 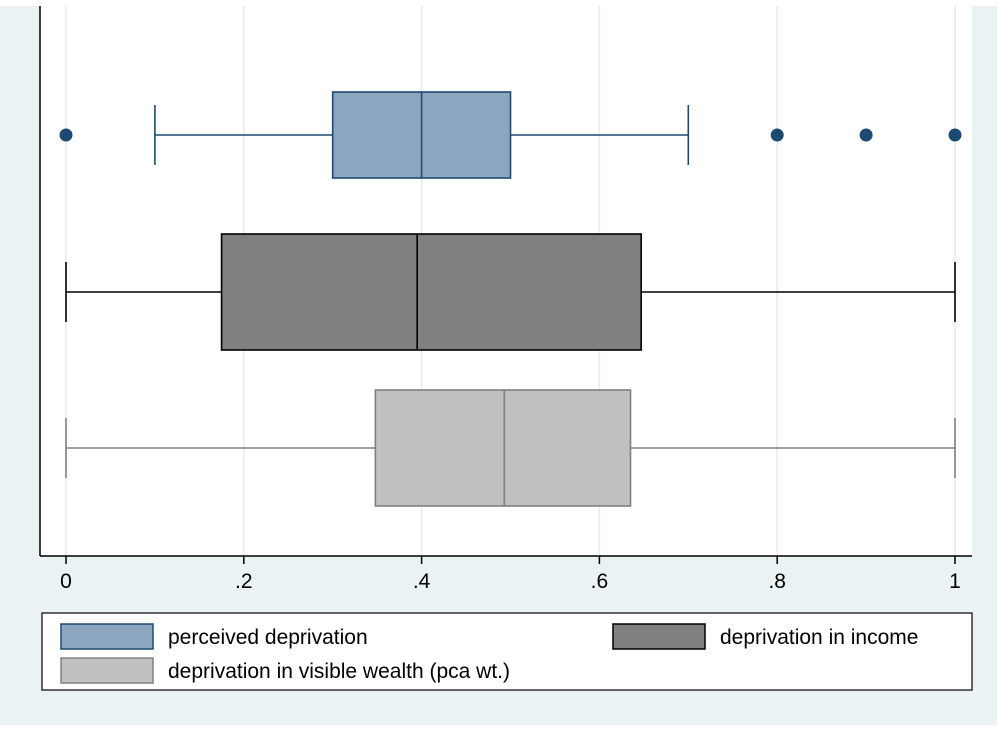 What do you see at coordinates (498, 3) in the screenshot?
I see `cropped-header` at bounding box center [498, 3].